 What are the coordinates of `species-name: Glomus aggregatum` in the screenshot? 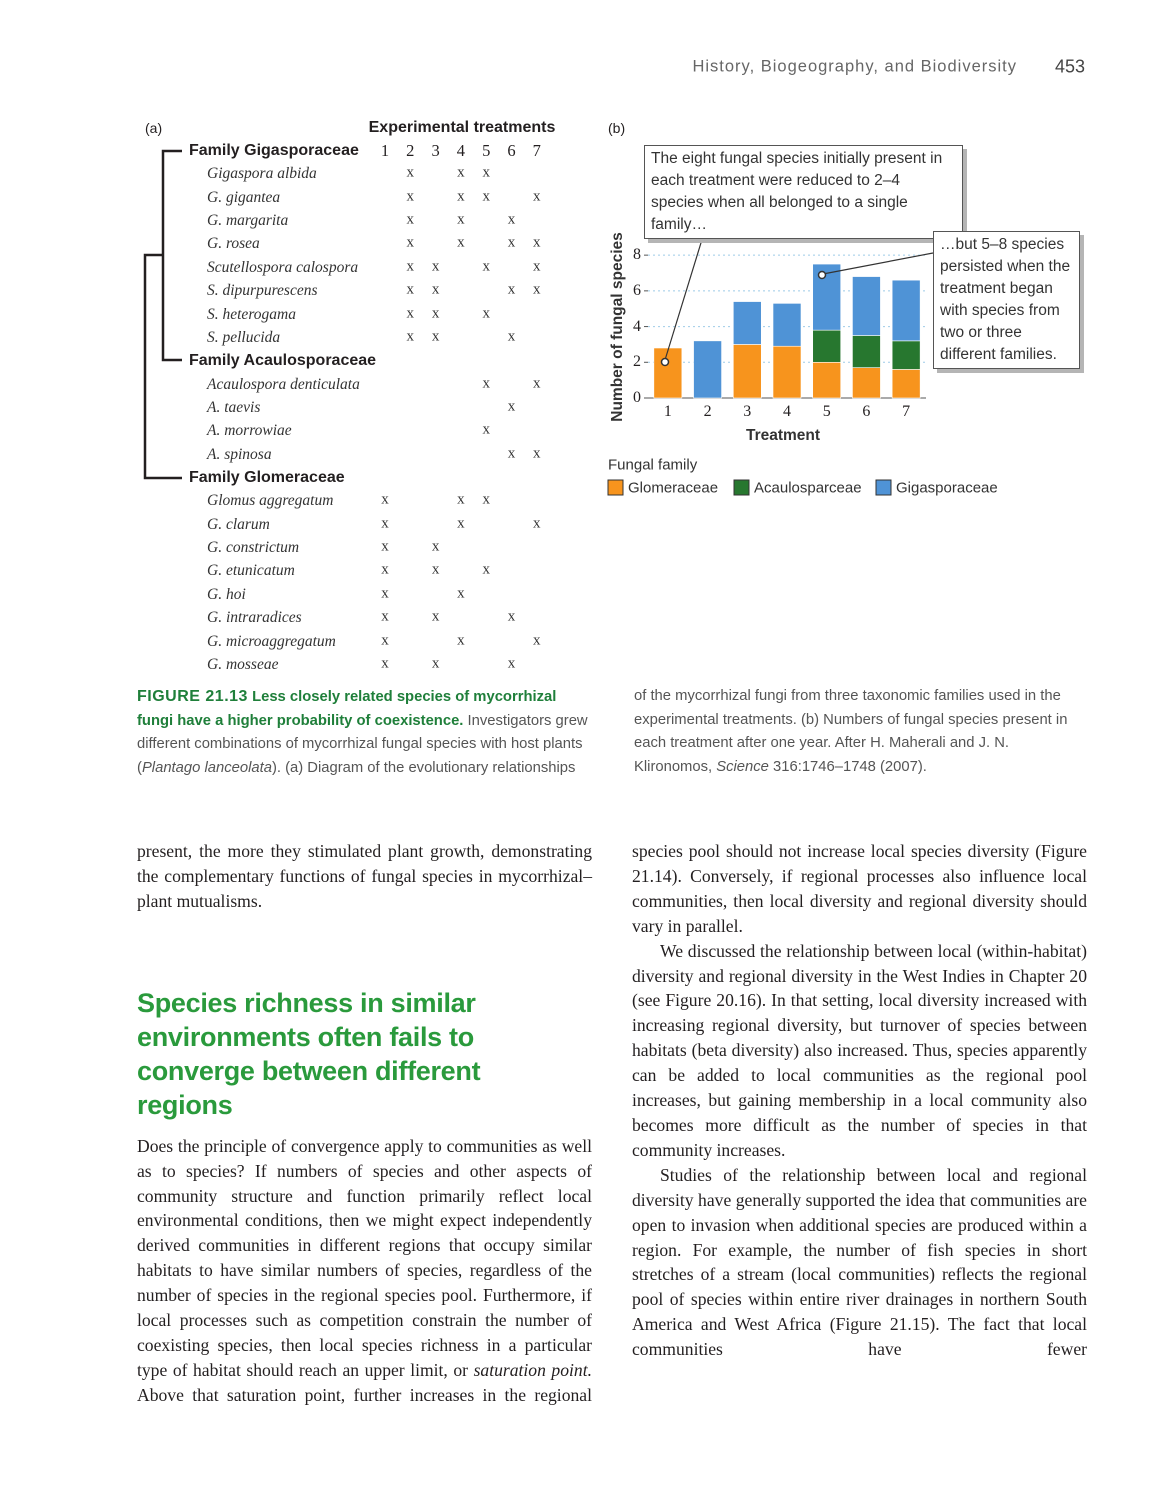 It's located at (270, 501).